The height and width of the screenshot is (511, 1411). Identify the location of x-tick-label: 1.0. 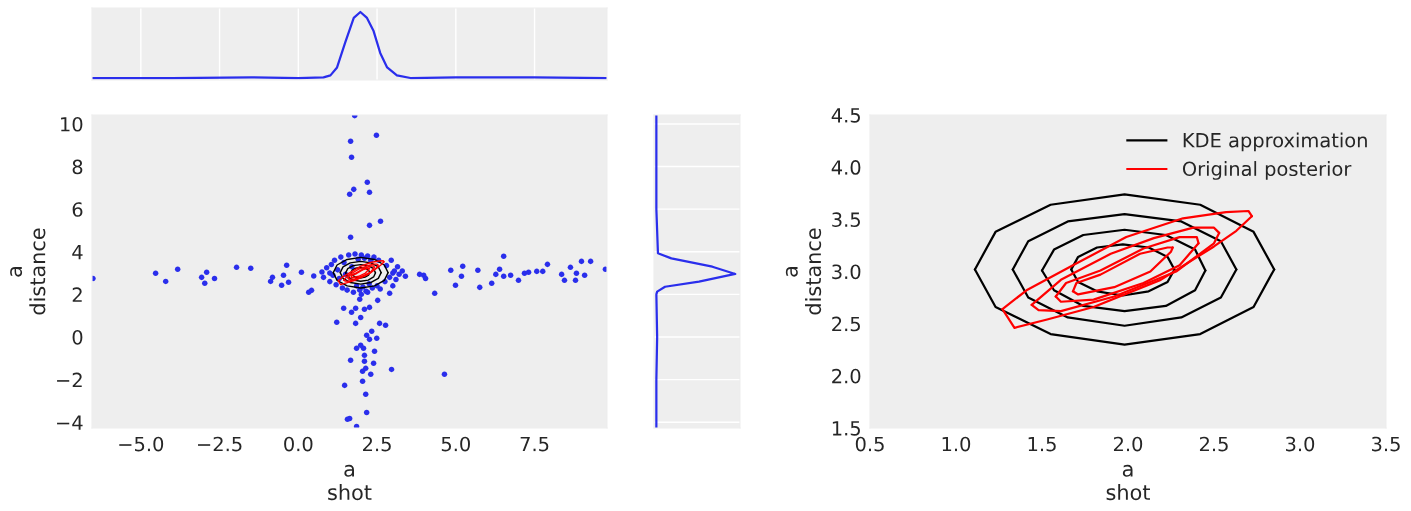
(956, 444).